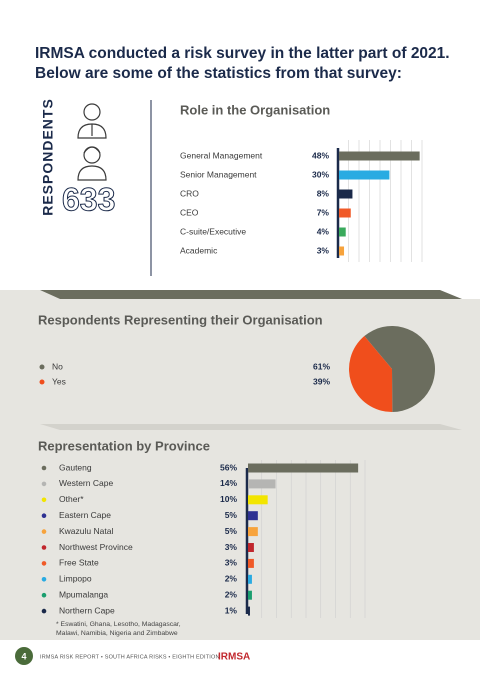  I want to click on chart-title: Representation by Province, so click(124, 445).